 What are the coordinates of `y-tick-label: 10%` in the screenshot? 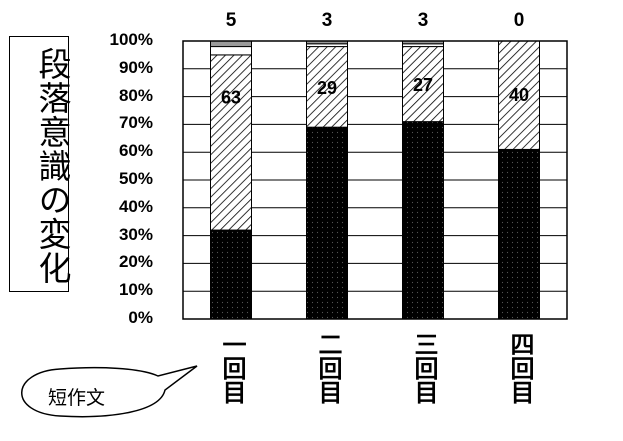 It's located at (135, 290).